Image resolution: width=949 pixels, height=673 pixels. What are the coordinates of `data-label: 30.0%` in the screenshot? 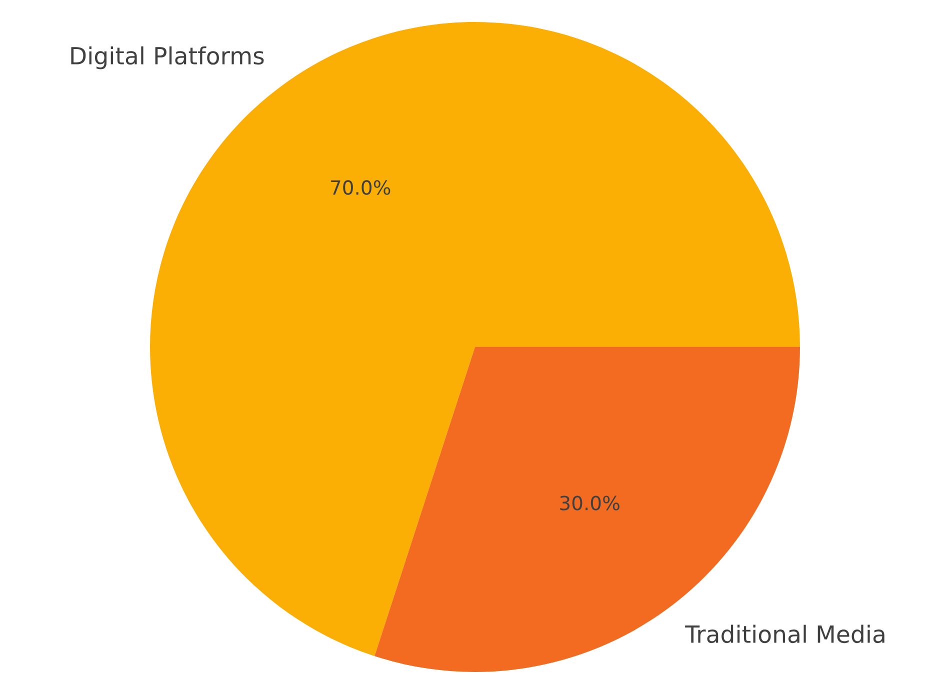 It's located at (590, 503).